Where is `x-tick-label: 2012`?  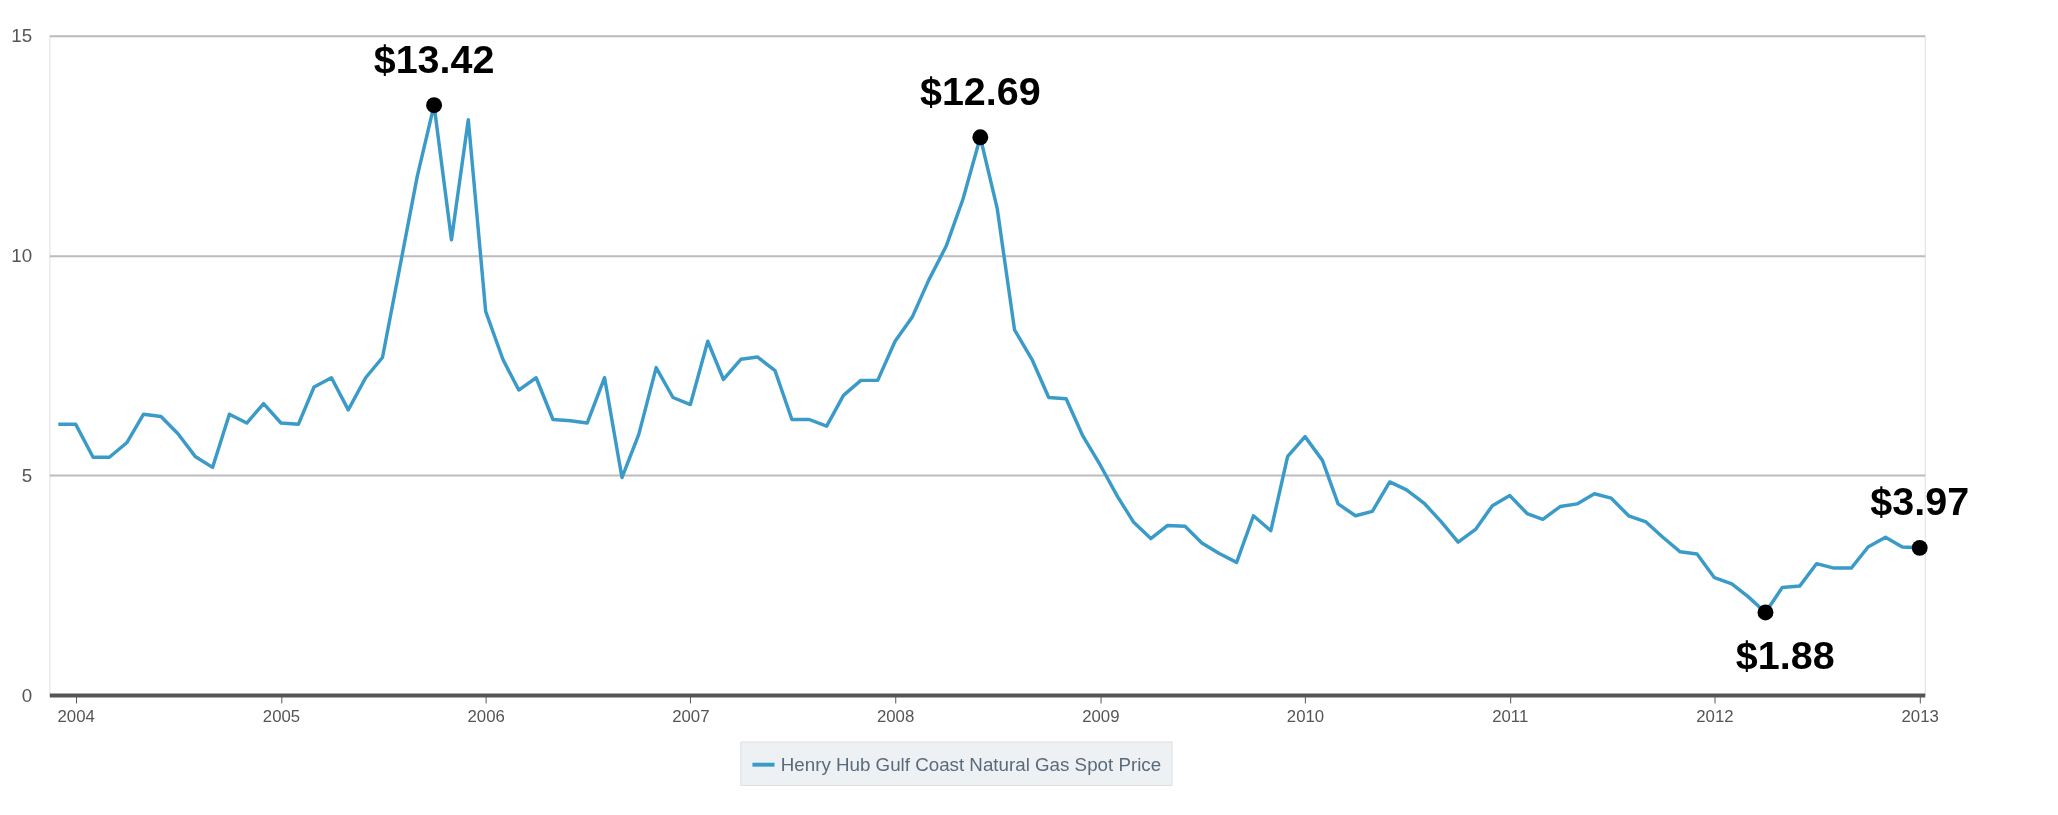
x-tick-label: 2012 is located at coordinates (1715, 717).